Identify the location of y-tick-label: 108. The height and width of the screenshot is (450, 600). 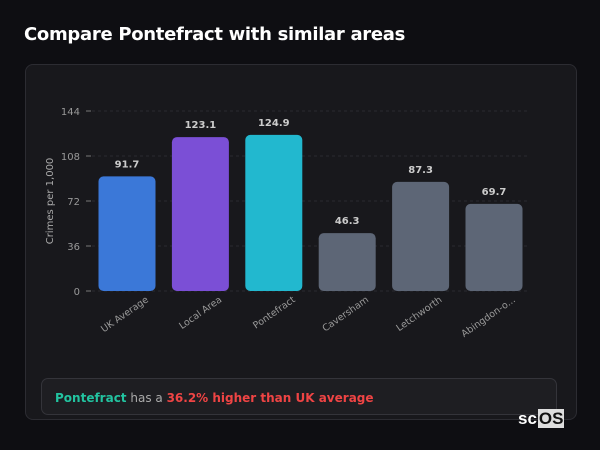
(70, 157).